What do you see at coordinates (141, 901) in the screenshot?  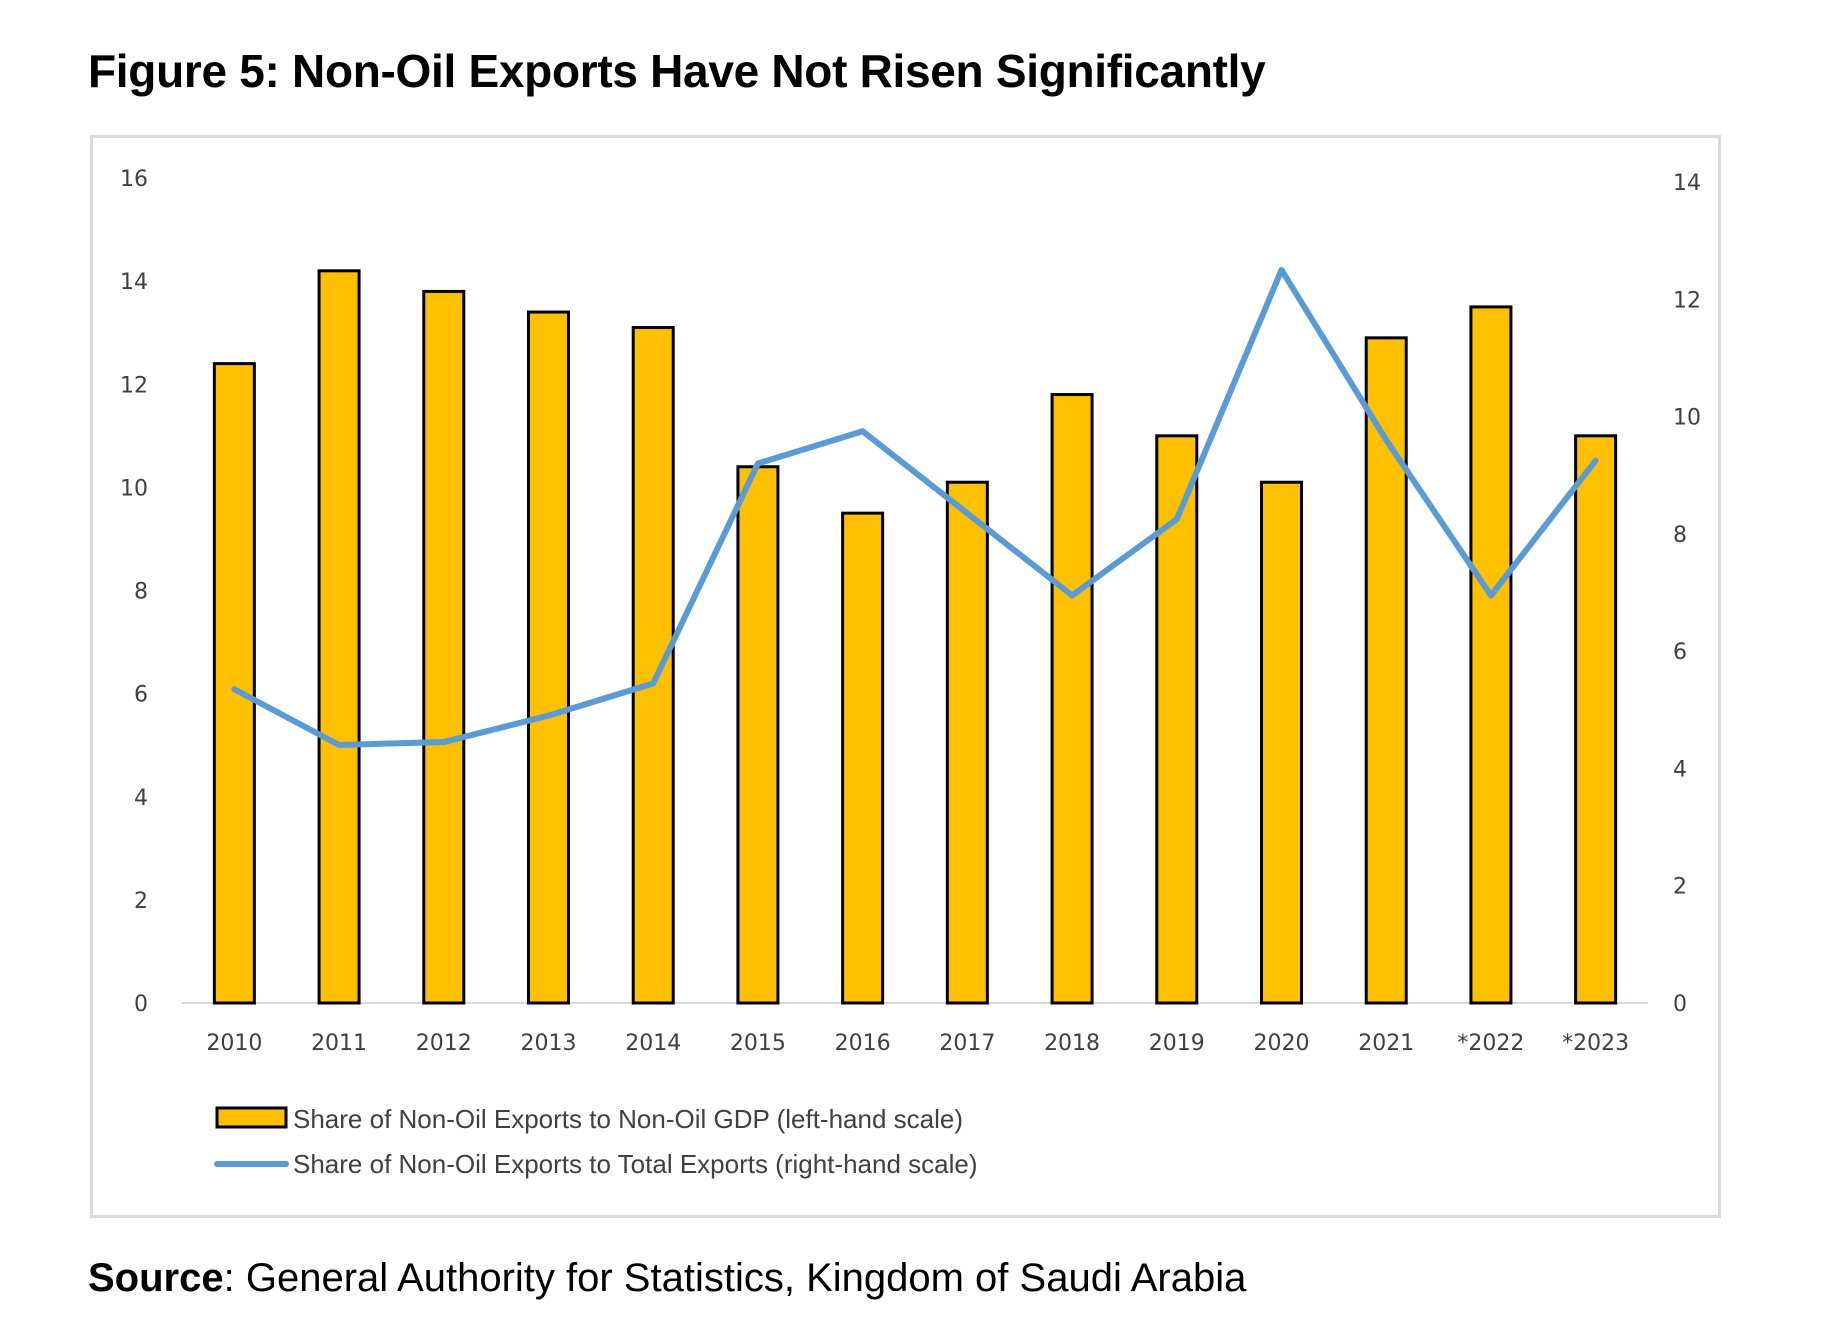 I see `left-tick-label: 2` at bounding box center [141, 901].